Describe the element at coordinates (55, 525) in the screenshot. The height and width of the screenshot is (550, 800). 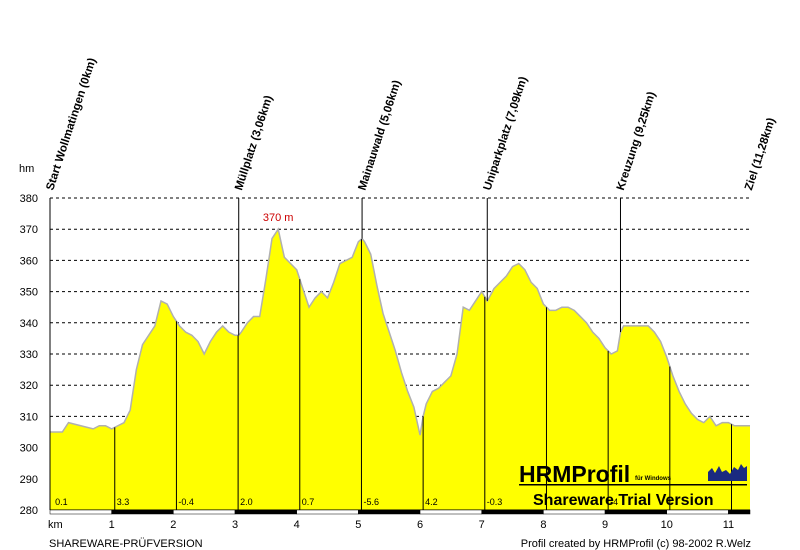
I see `x-axis-label: km` at that location.